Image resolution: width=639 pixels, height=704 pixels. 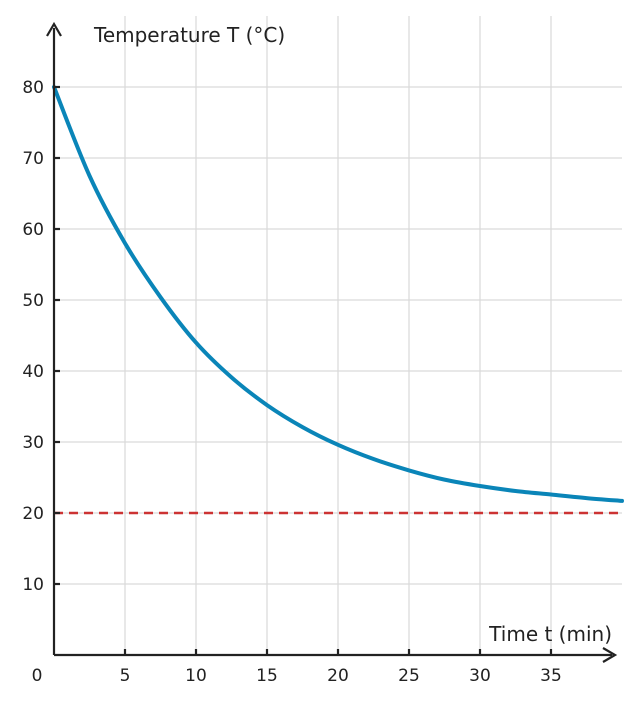 What do you see at coordinates (551, 676) in the screenshot?
I see `x-tick-label: 35` at bounding box center [551, 676].